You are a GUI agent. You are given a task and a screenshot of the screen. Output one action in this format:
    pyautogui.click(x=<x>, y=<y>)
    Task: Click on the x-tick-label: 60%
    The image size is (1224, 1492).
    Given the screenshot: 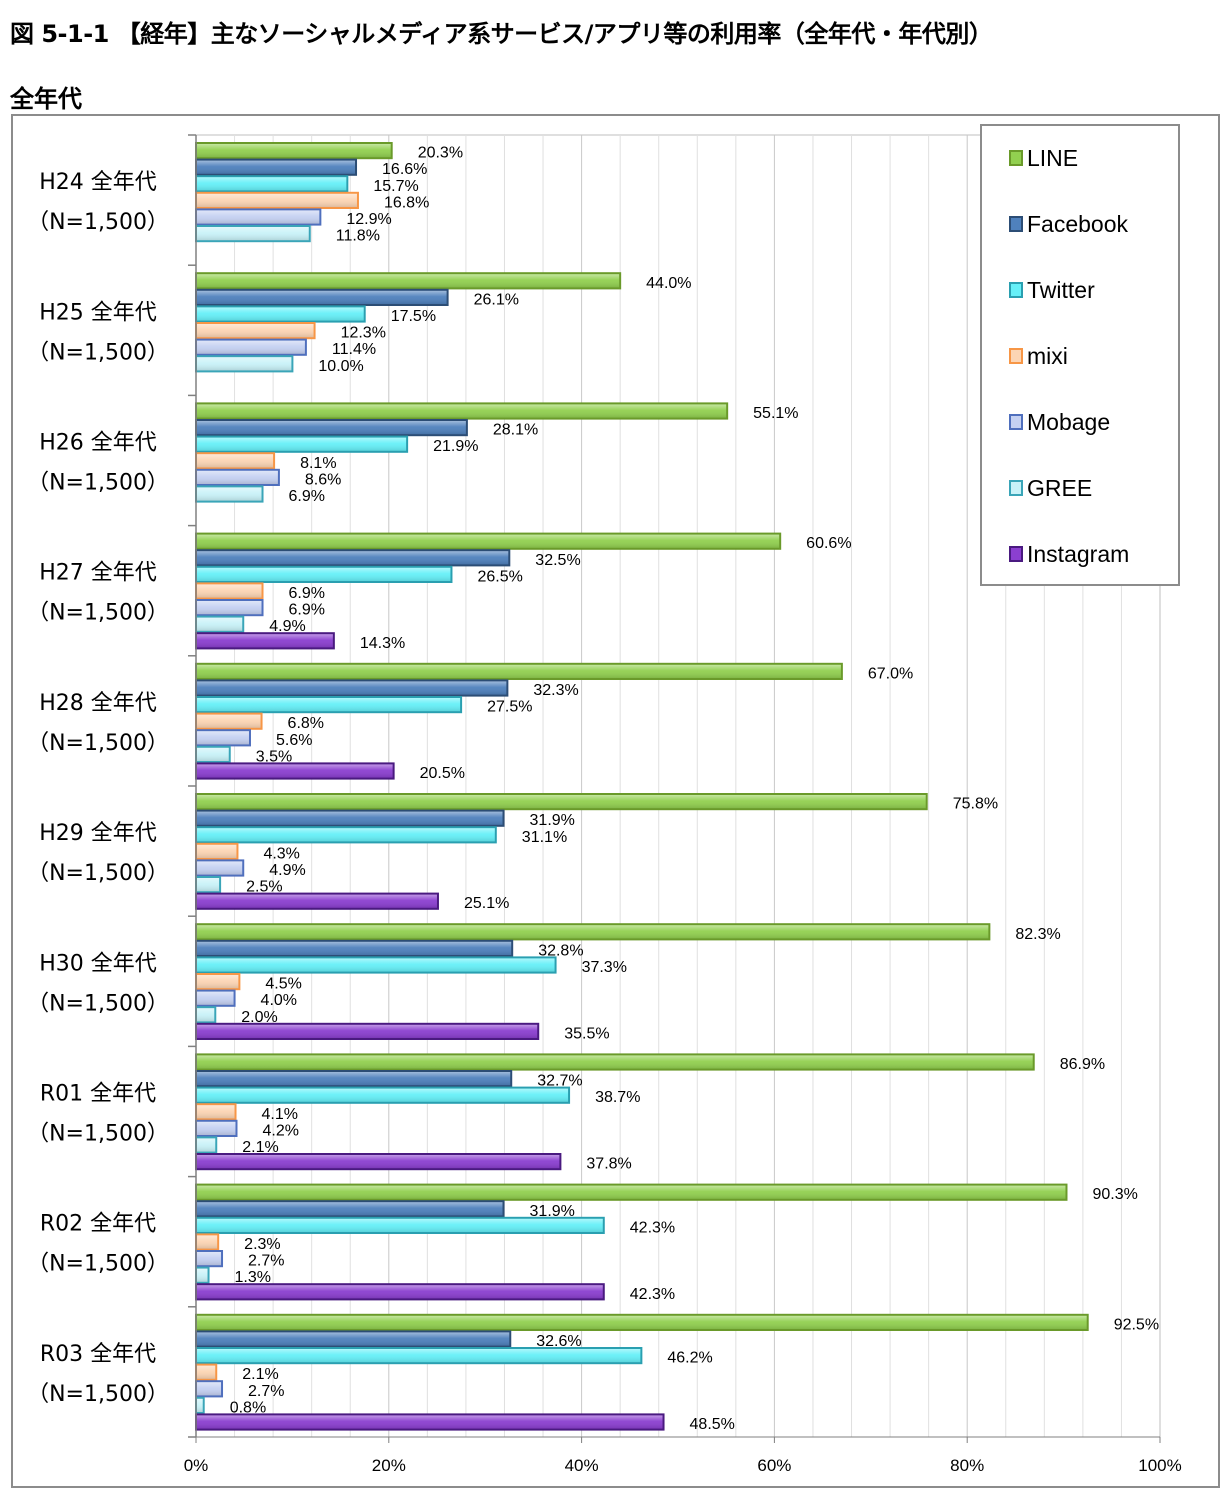 What is the action you would take?
    pyautogui.click(x=774, y=1465)
    